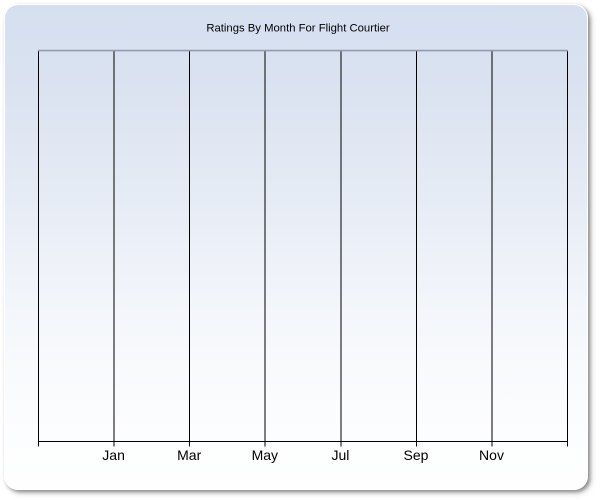 This screenshot has width=600, height=500. Describe the element at coordinates (298, 29) in the screenshot. I see `svg-text:Ratings By Month For Flight Co: Ratings By Month For Flight Courtier` at that location.